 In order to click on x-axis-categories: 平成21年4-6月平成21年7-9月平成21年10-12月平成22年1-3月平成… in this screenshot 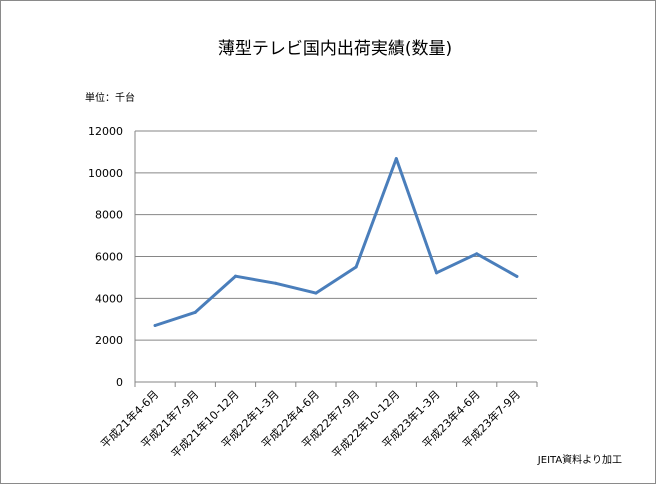, I will do `click(310, 424)`.